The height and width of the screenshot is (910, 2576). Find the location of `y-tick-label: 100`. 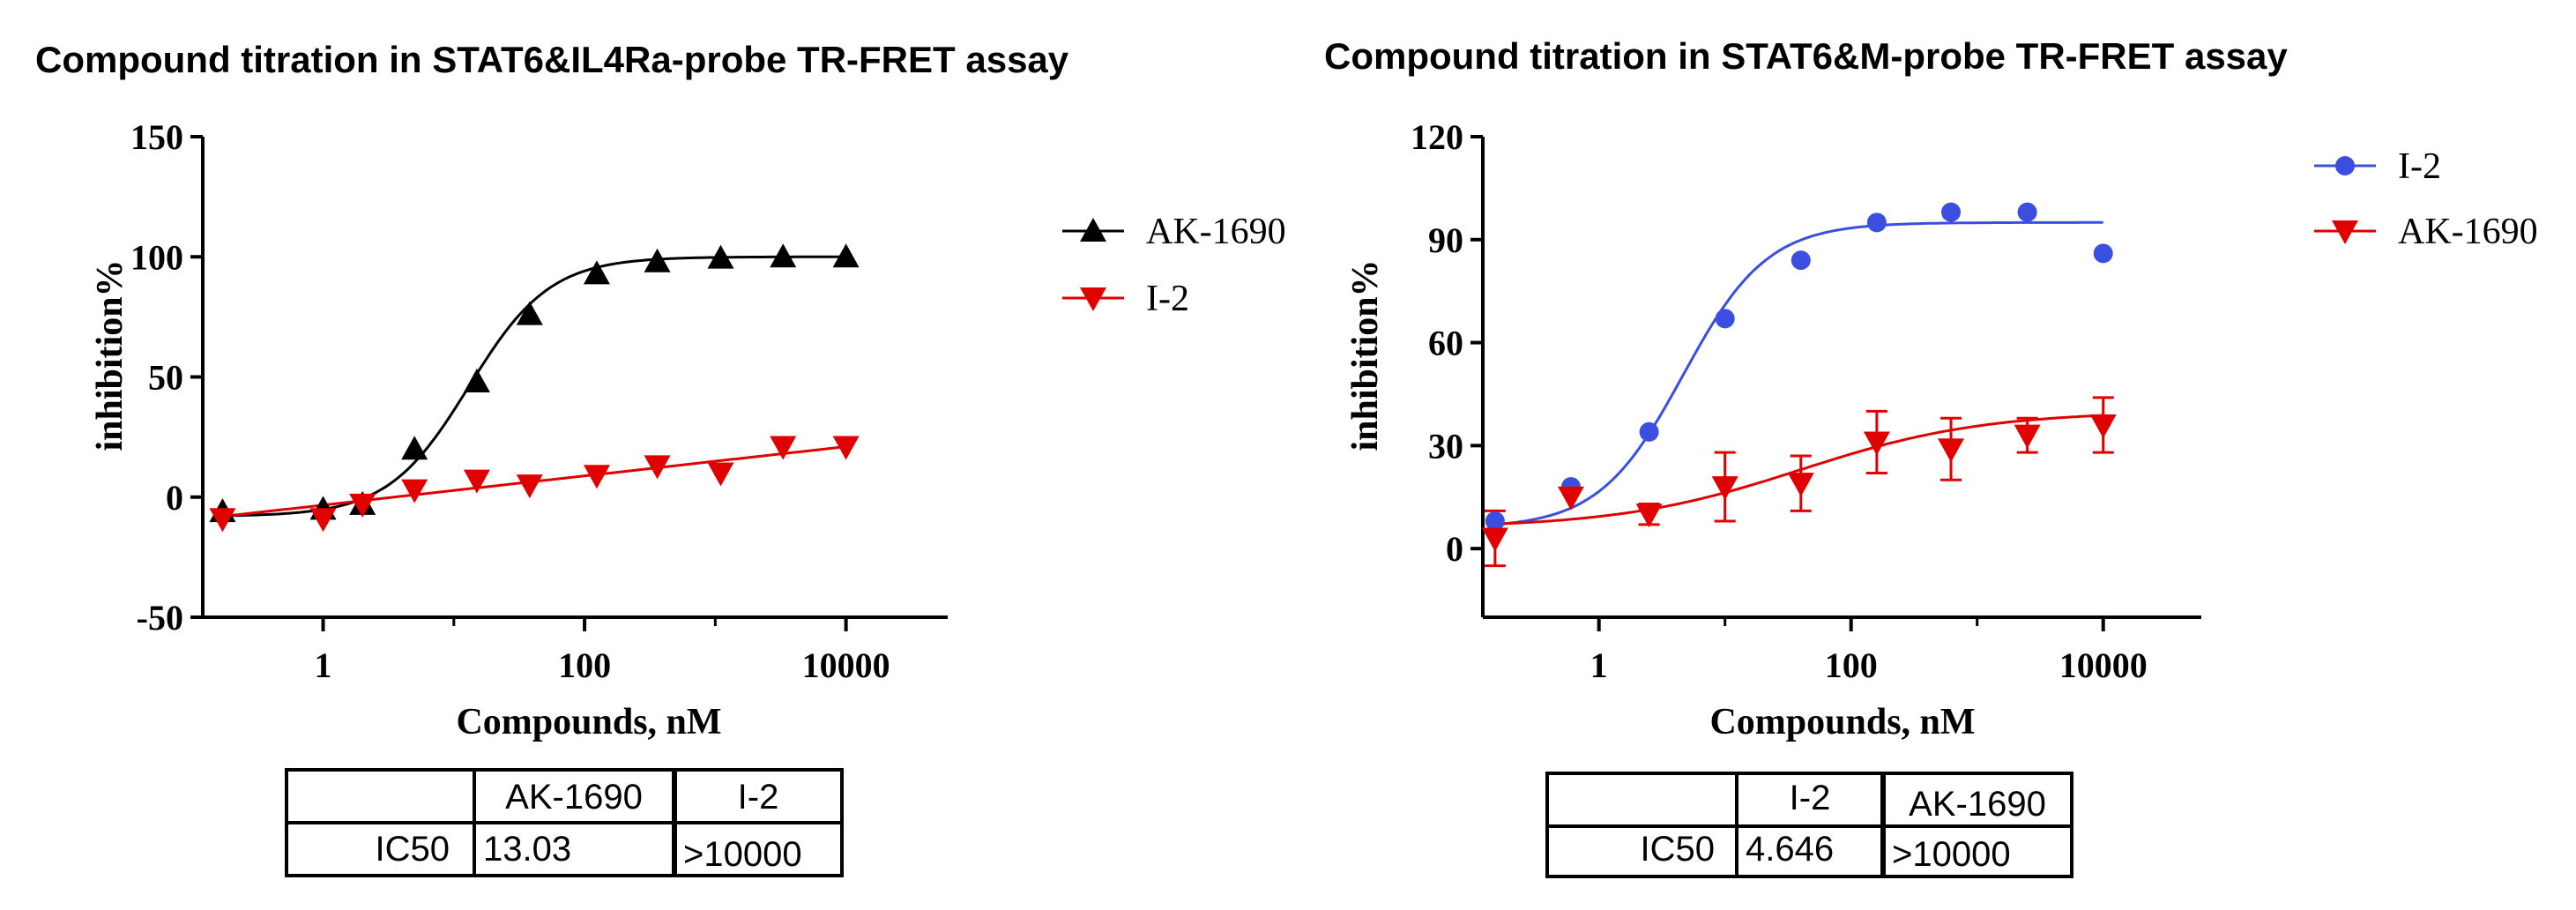

y-tick-label: 100 is located at coordinates (157, 257).